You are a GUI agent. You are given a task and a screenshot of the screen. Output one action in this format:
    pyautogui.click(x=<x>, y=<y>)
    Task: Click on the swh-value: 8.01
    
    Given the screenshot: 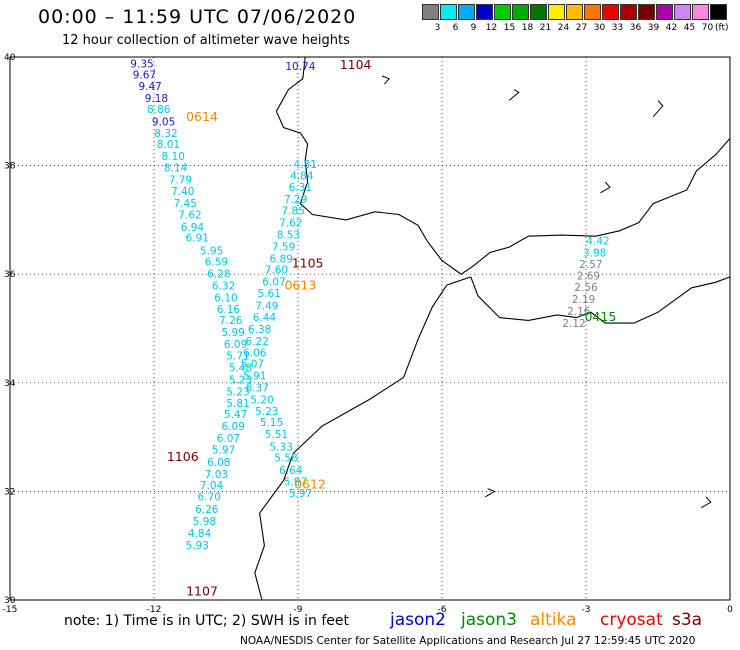 What is the action you would take?
    pyautogui.click(x=168, y=145)
    